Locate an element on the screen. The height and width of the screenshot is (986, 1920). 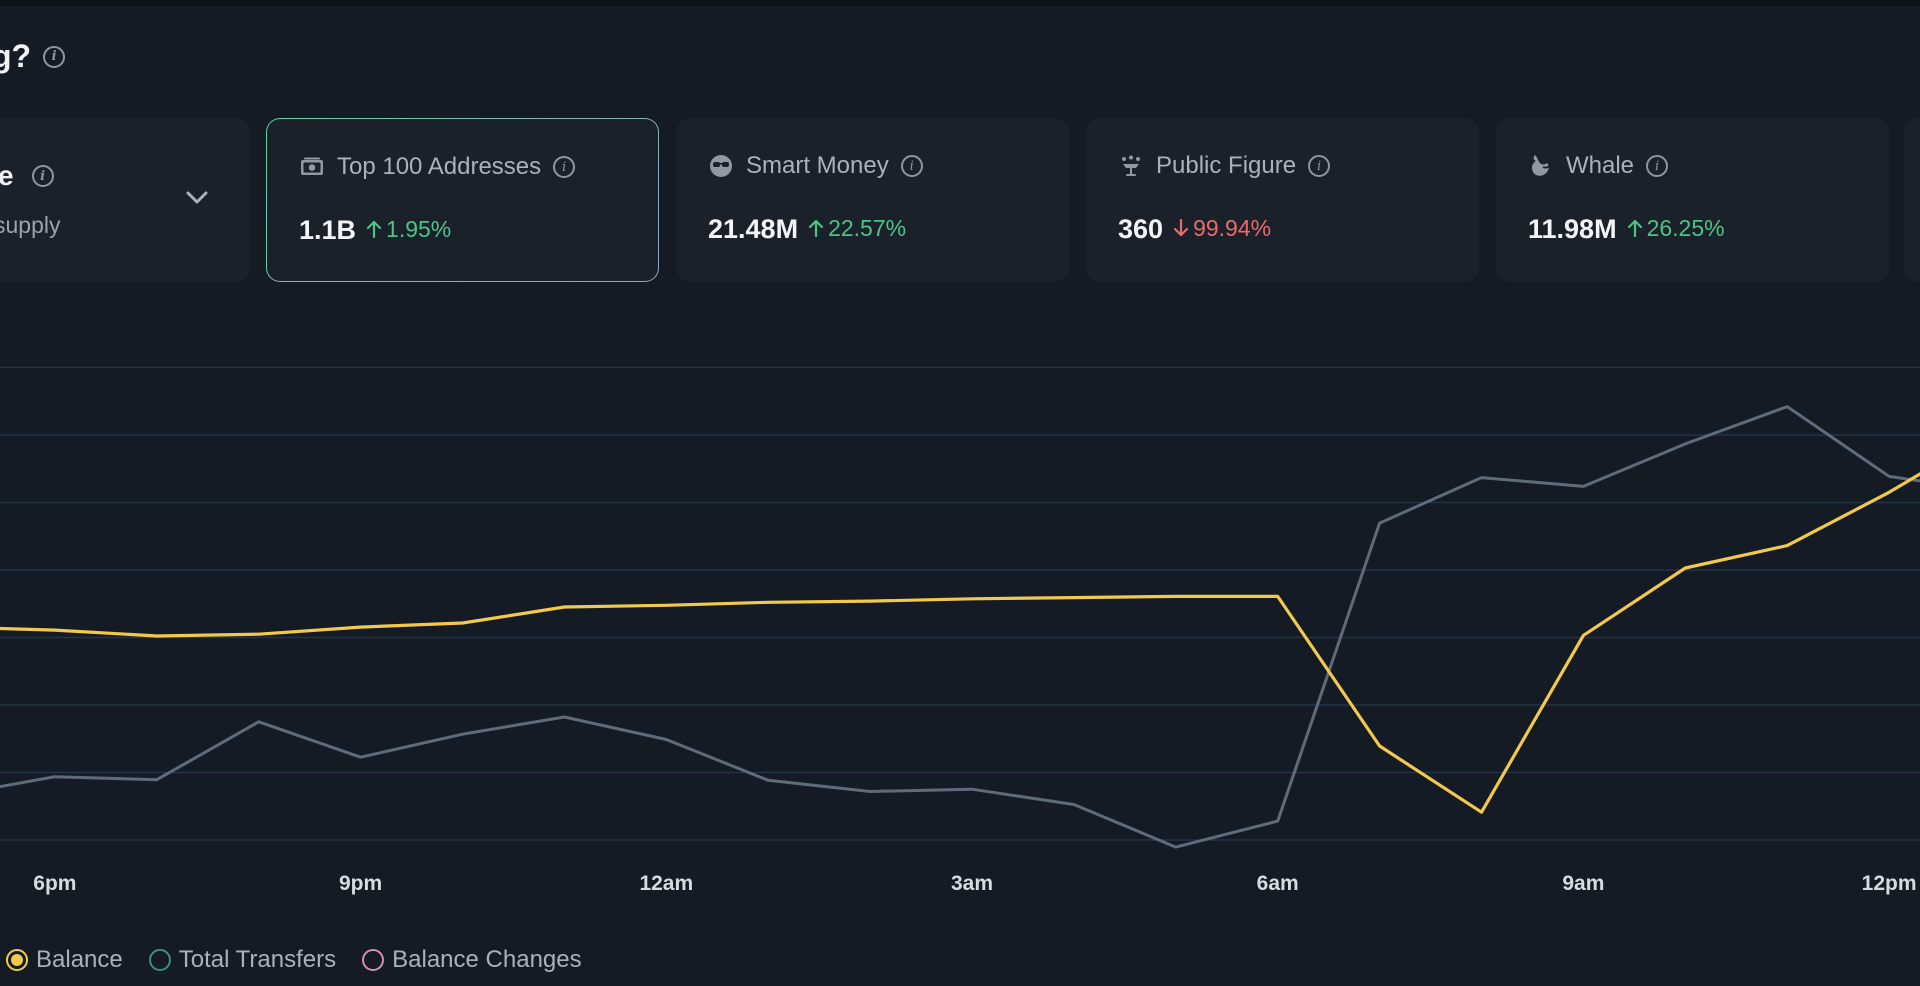
x-tick-label: 9pm is located at coordinates (360, 883).